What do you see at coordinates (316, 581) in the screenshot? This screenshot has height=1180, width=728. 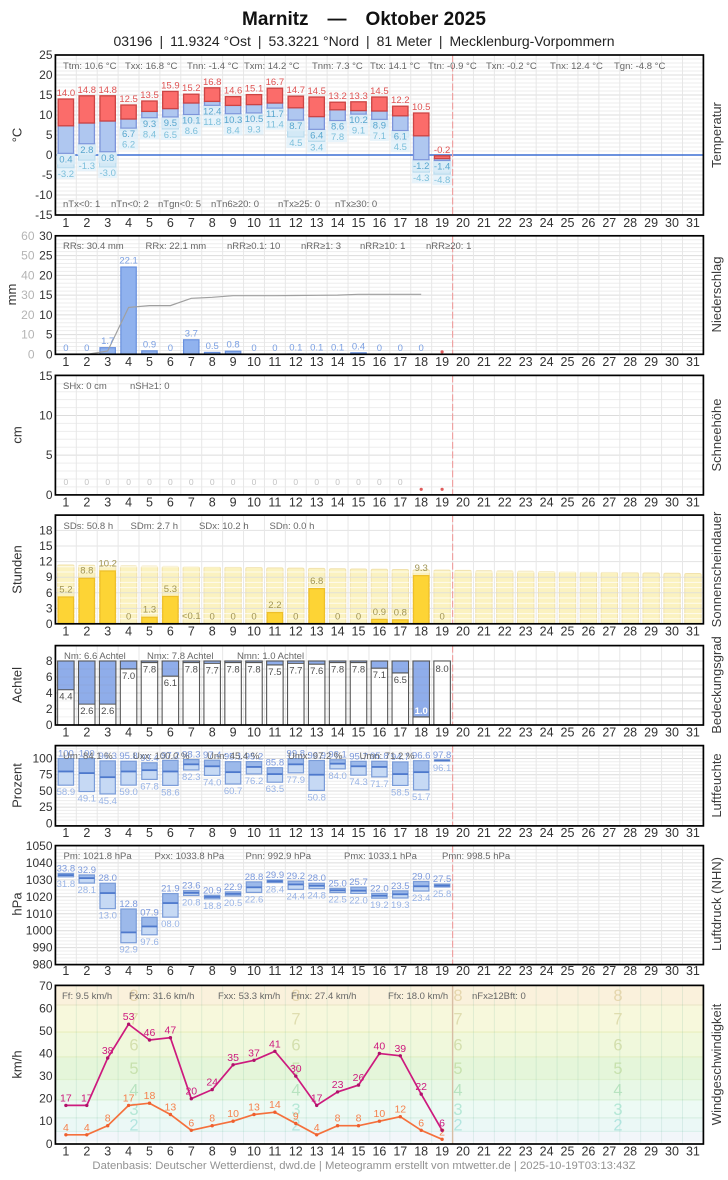 I see `svg-text: 6.8` at bounding box center [316, 581].